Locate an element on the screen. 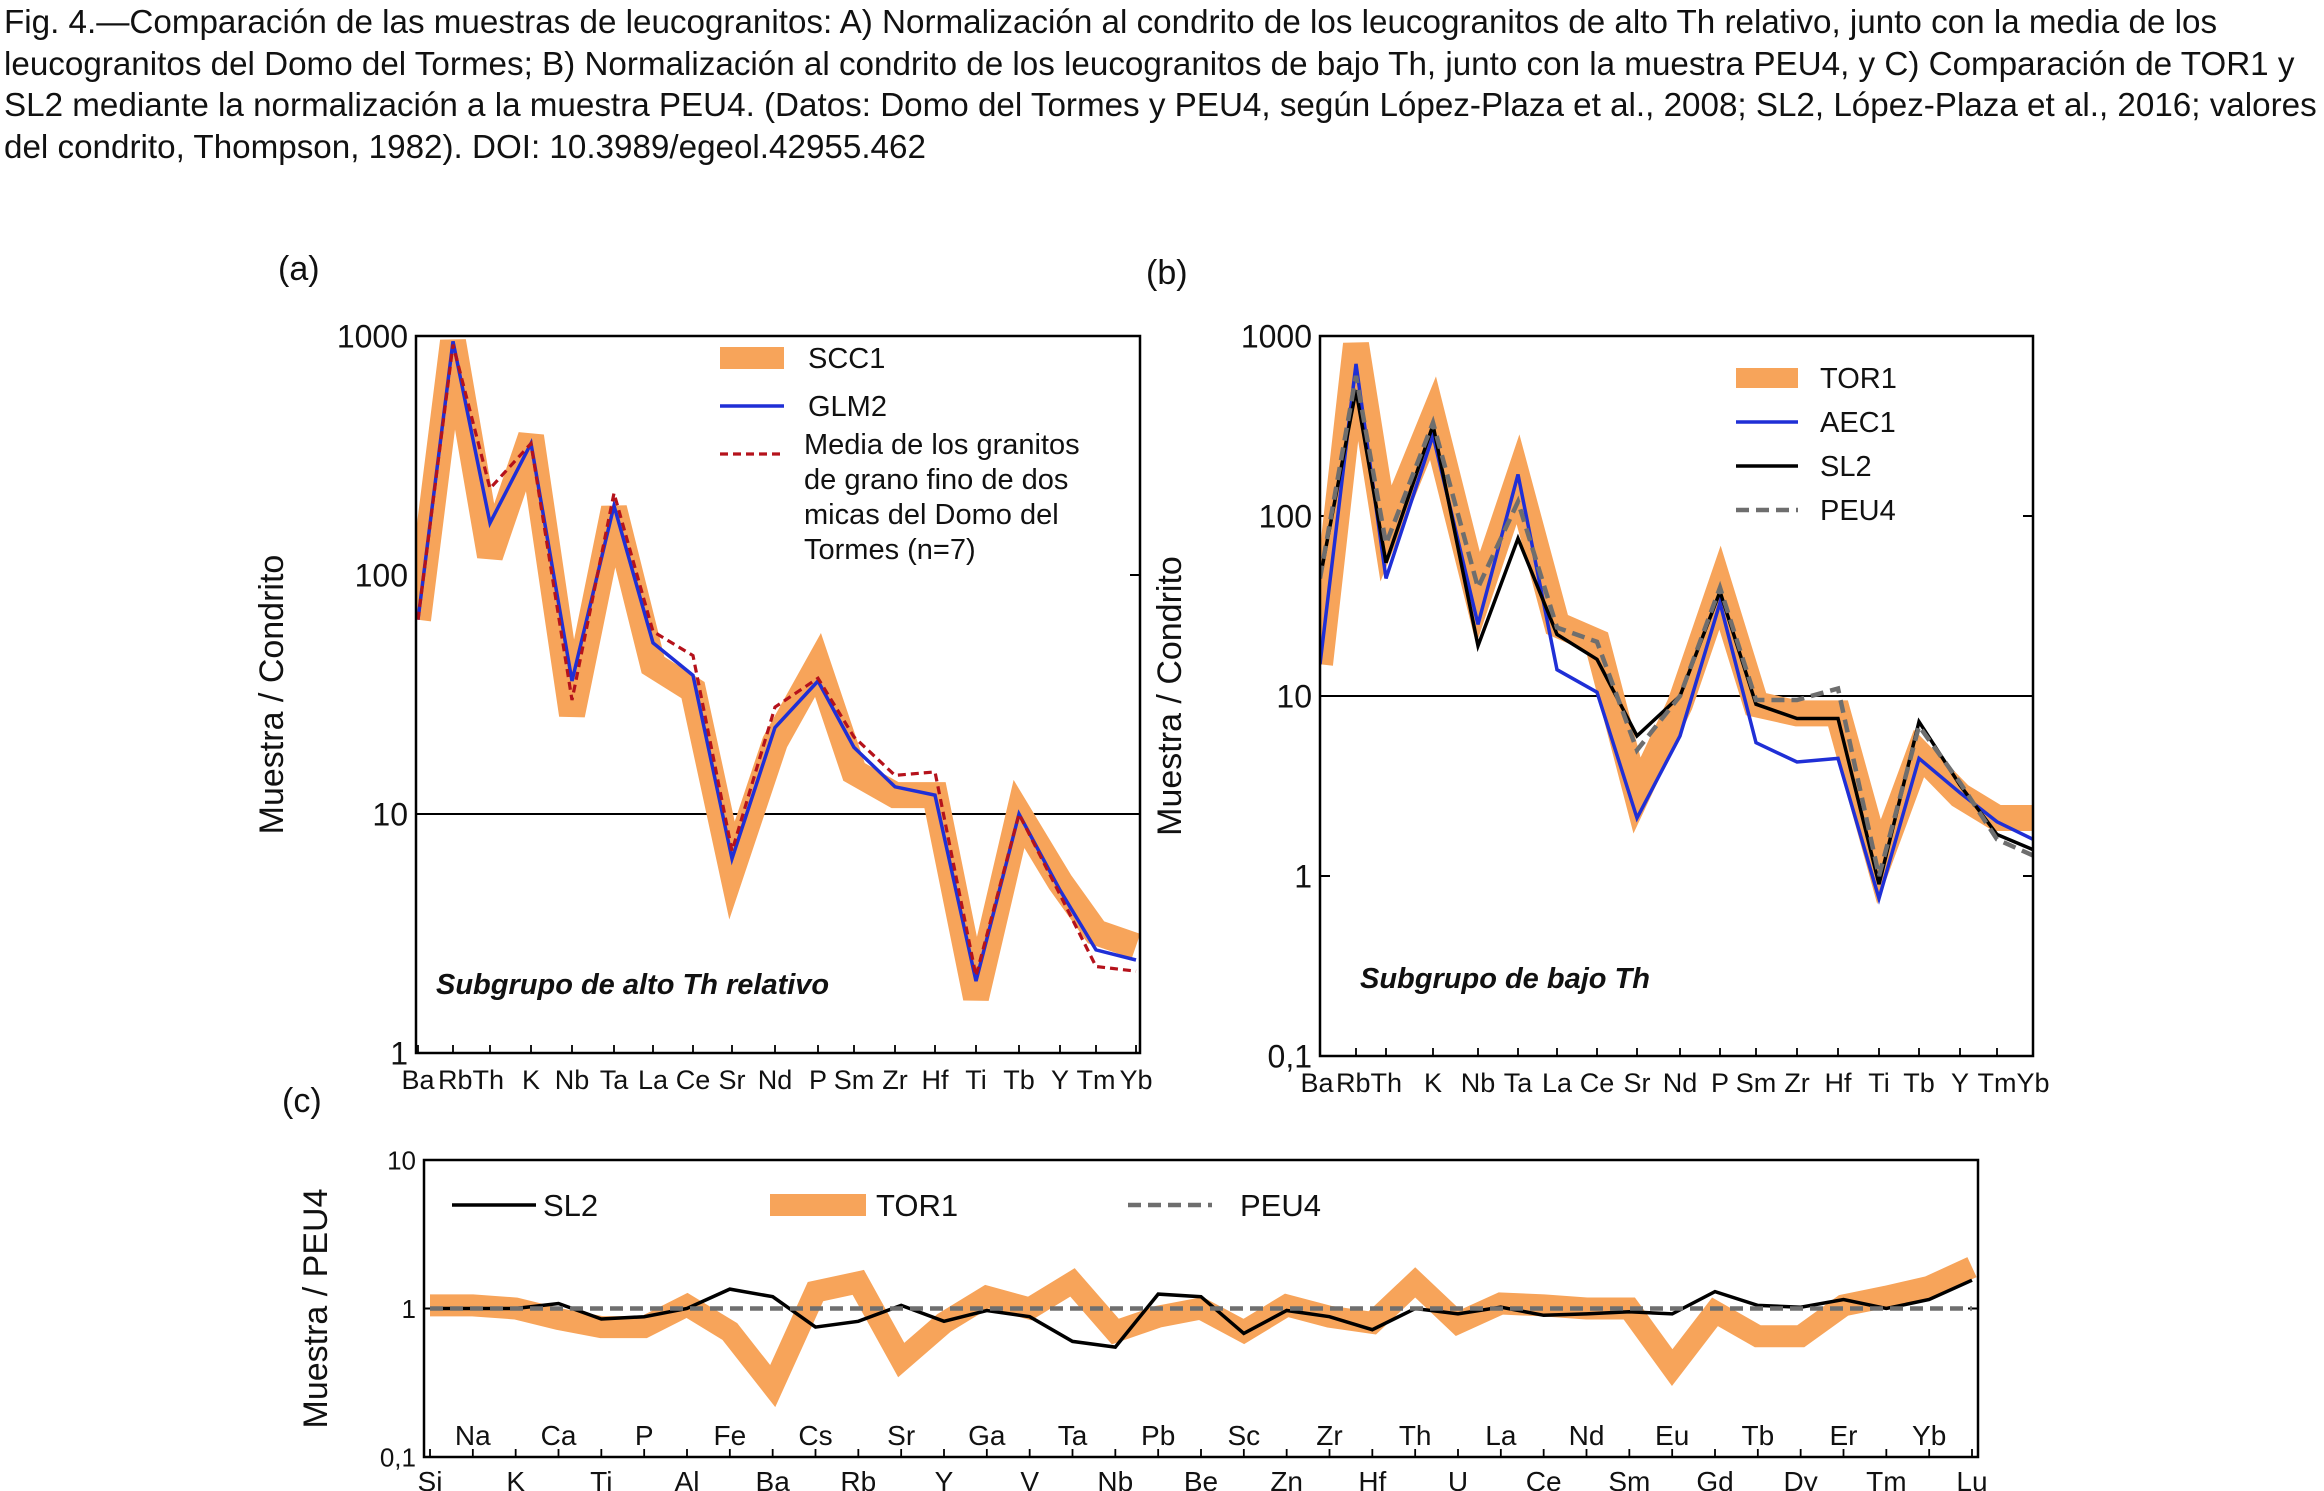  x-tick-label: Be is located at coordinates (1201, 1478).